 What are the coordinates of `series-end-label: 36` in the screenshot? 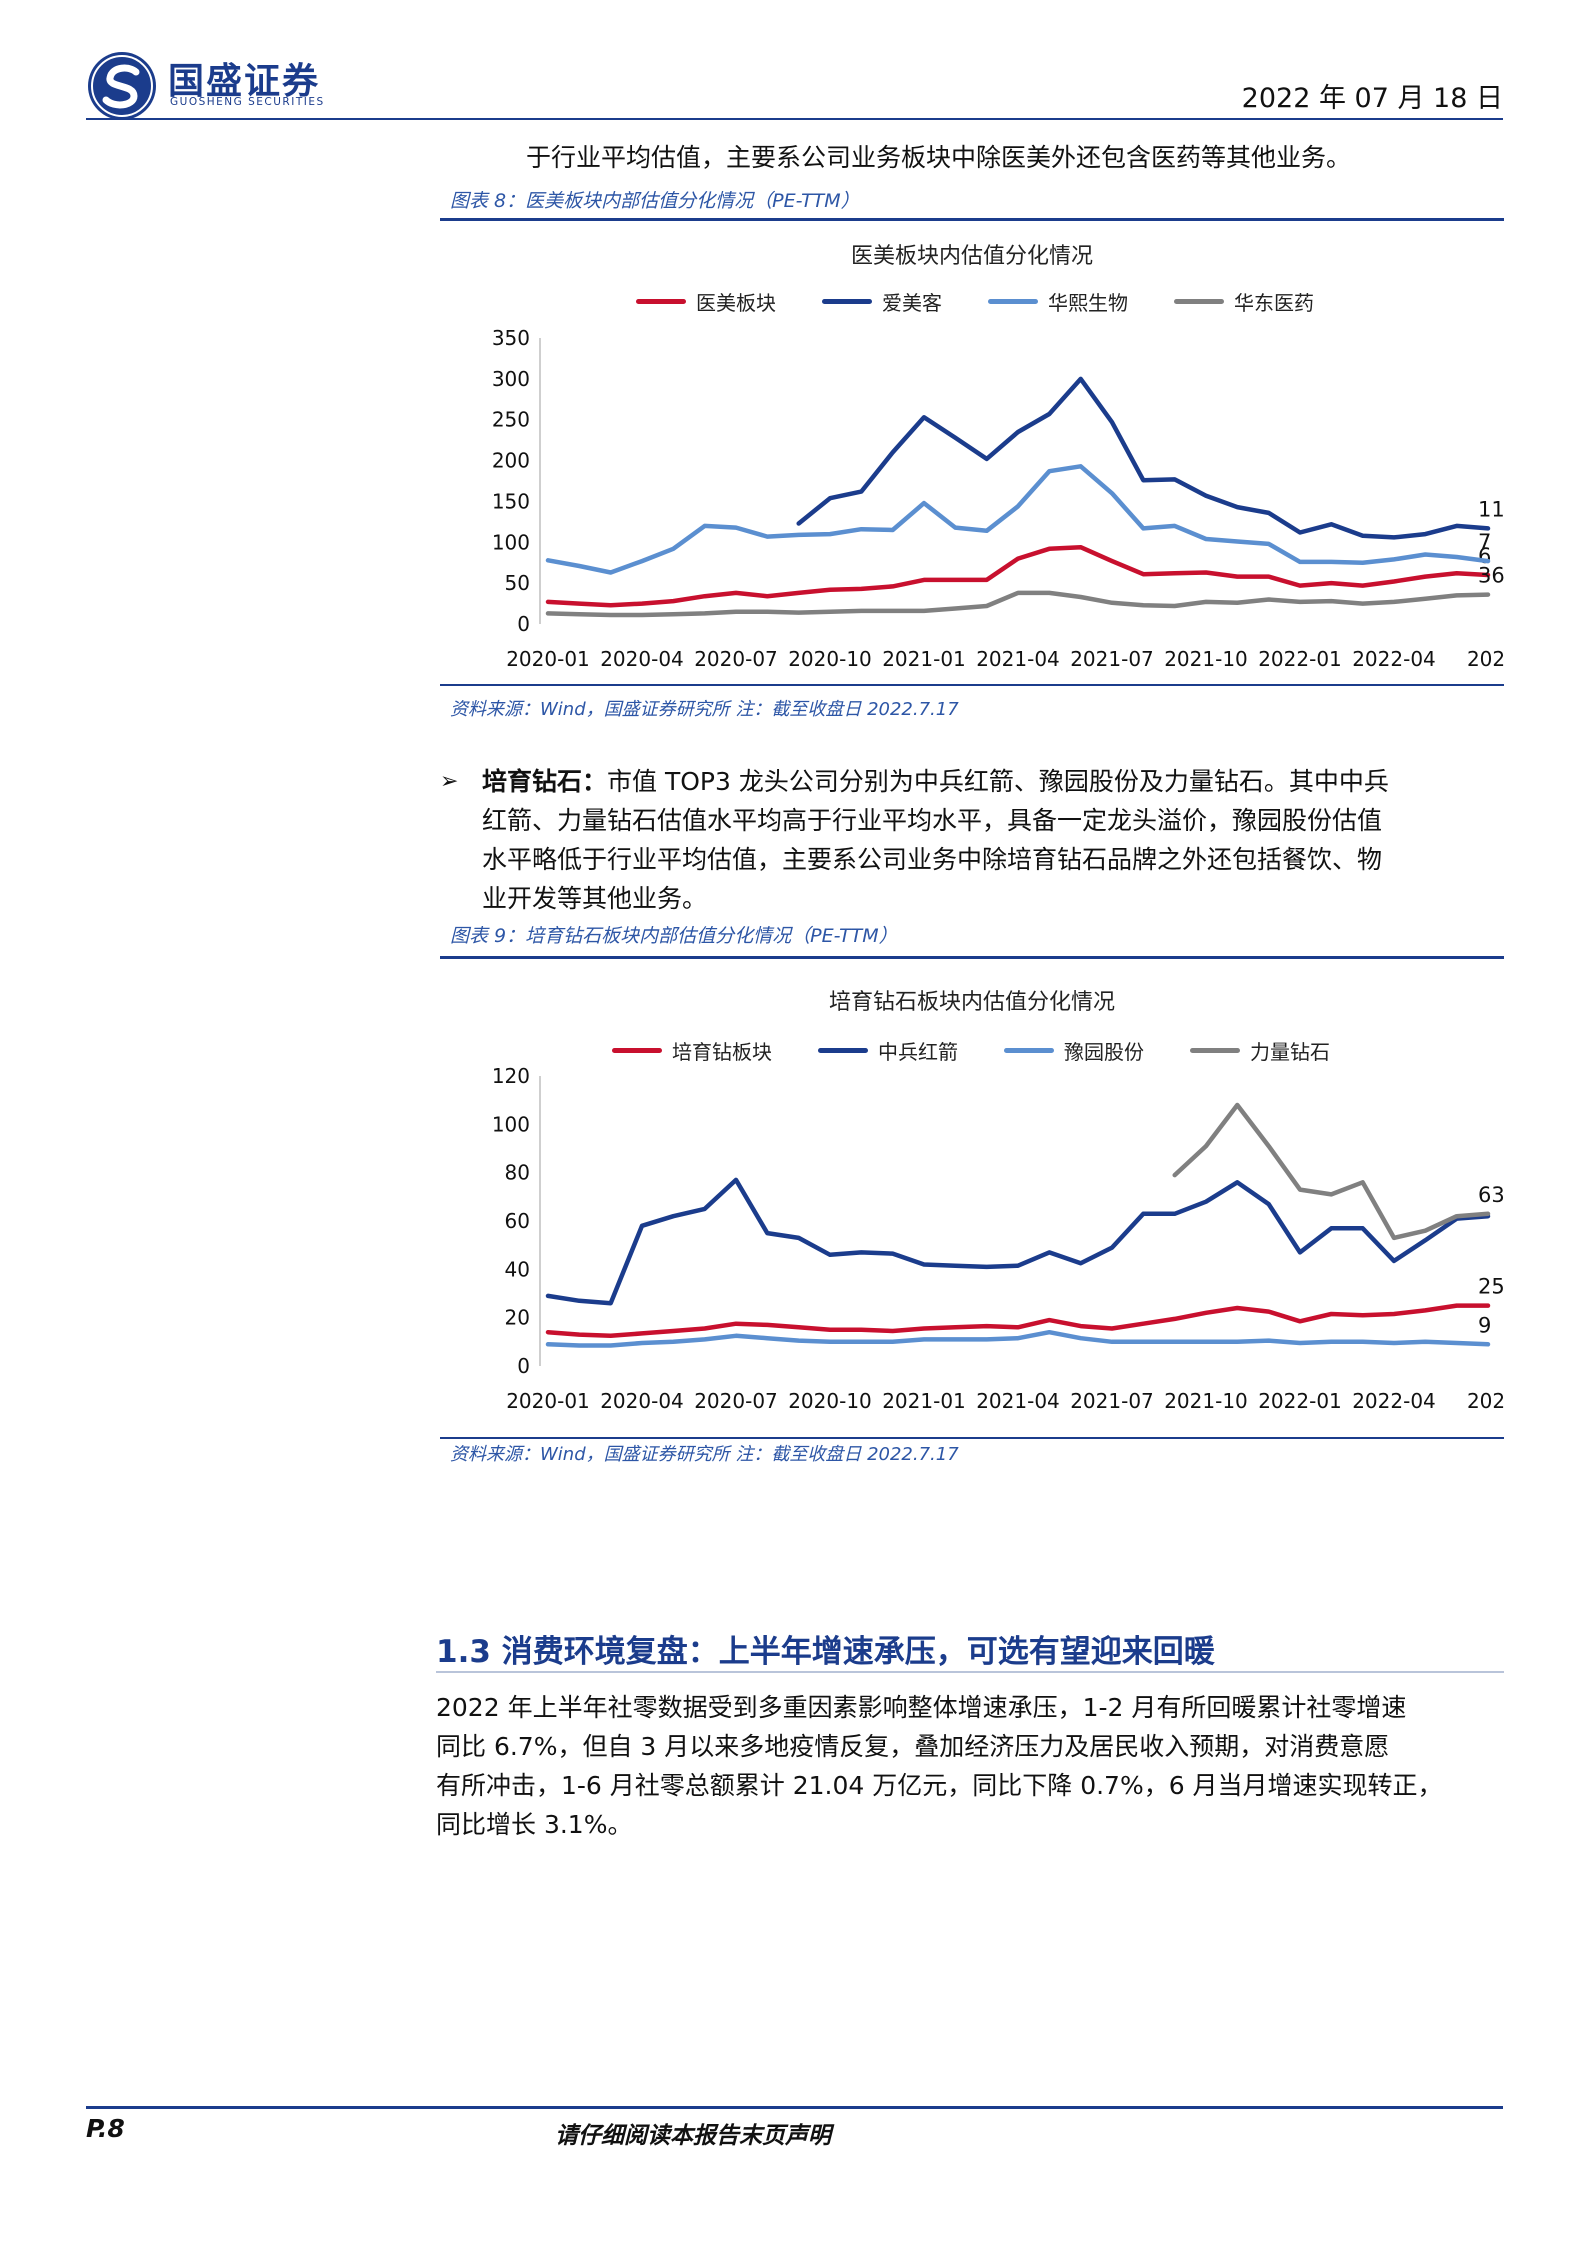 It's located at (1491, 576).